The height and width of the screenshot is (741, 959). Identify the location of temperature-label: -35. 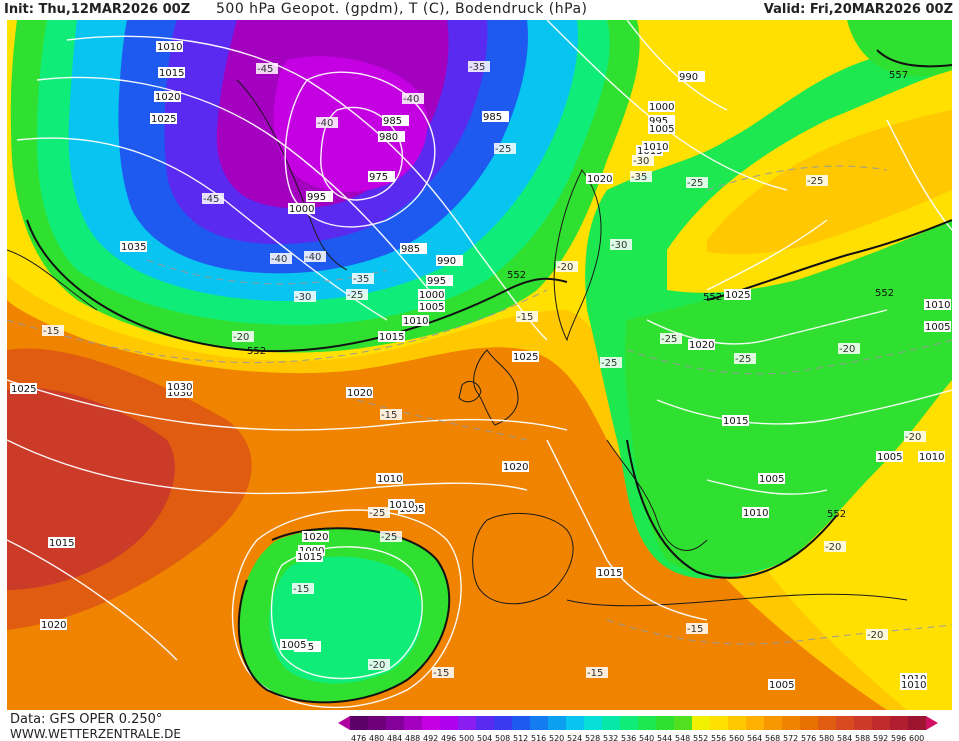
(479, 67).